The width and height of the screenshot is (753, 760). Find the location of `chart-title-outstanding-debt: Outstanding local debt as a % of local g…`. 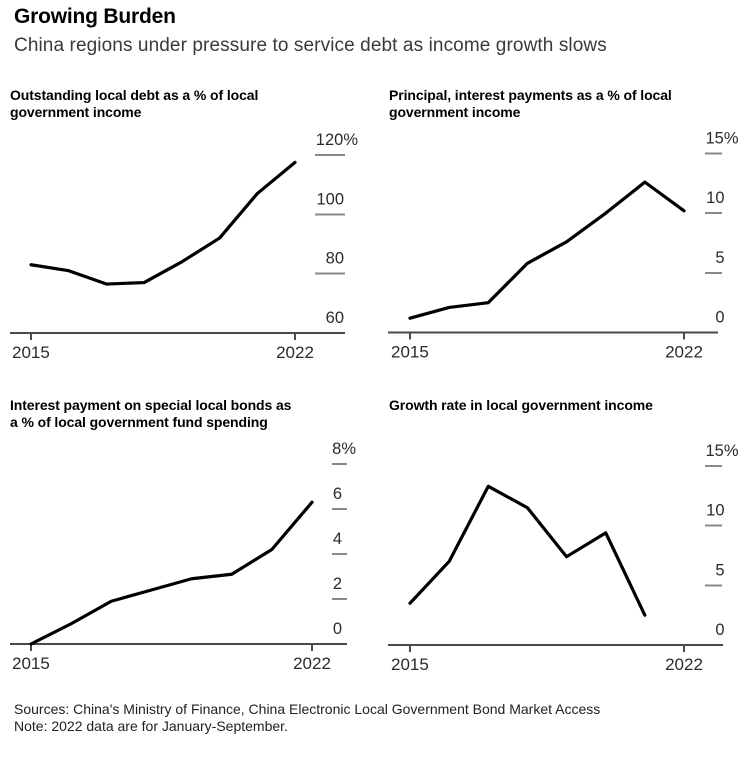

chart-title-outstanding-debt: Outstanding local debt as a % of local g… is located at coordinates (134, 103).